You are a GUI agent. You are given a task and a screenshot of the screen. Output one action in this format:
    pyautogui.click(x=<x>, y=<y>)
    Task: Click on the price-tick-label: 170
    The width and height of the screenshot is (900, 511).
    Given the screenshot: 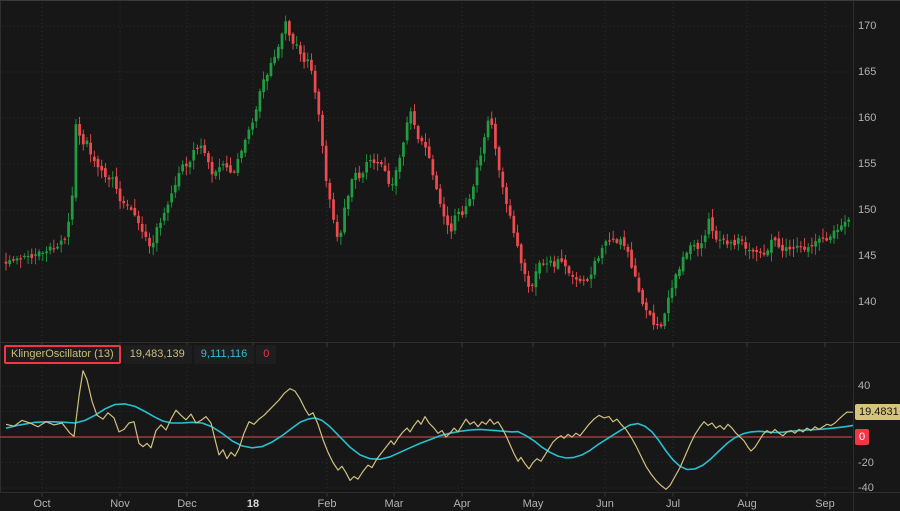 What is the action you would take?
    pyautogui.click(x=867, y=26)
    